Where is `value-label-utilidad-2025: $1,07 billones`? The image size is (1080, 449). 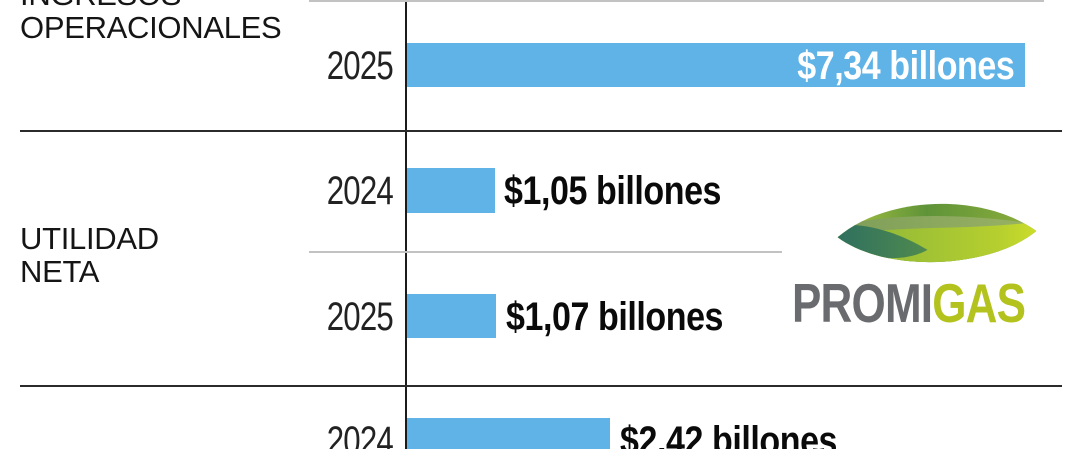 value-label-utilidad-2025: $1,07 billones is located at coordinates (615, 317).